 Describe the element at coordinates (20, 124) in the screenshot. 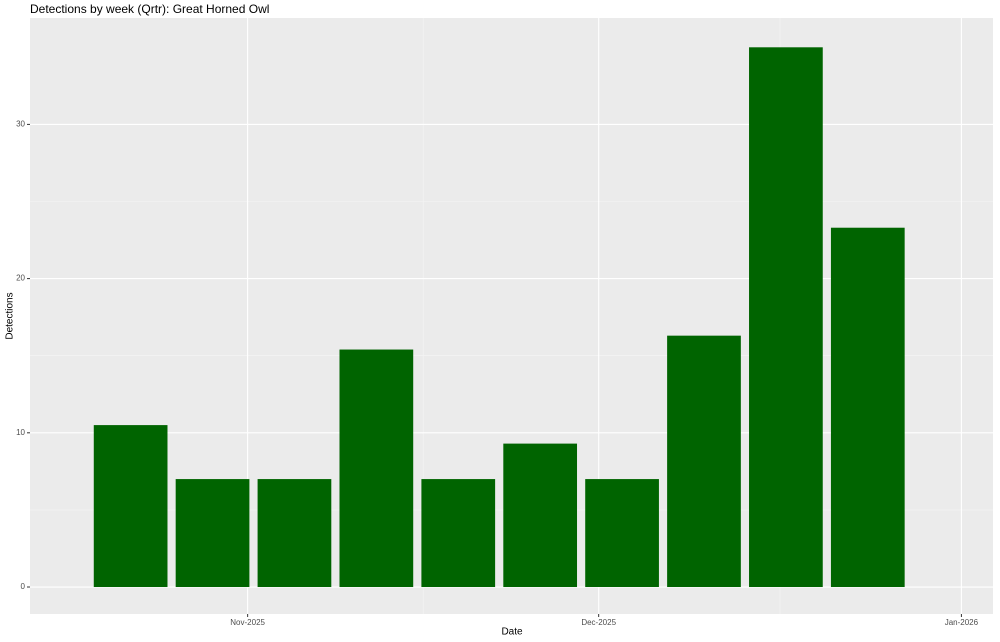

I see `y-tick-label: 30` at that location.